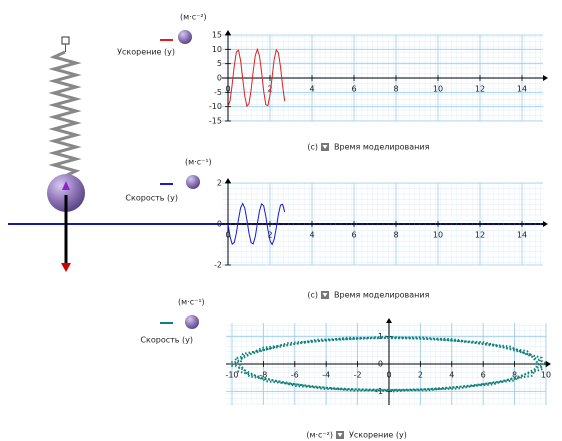 Image resolution: width=562 pixels, height=441 pixels. What do you see at coordinates (65, 40) in the screenshot?
I see `anchor` at bounding box center [65, 40].